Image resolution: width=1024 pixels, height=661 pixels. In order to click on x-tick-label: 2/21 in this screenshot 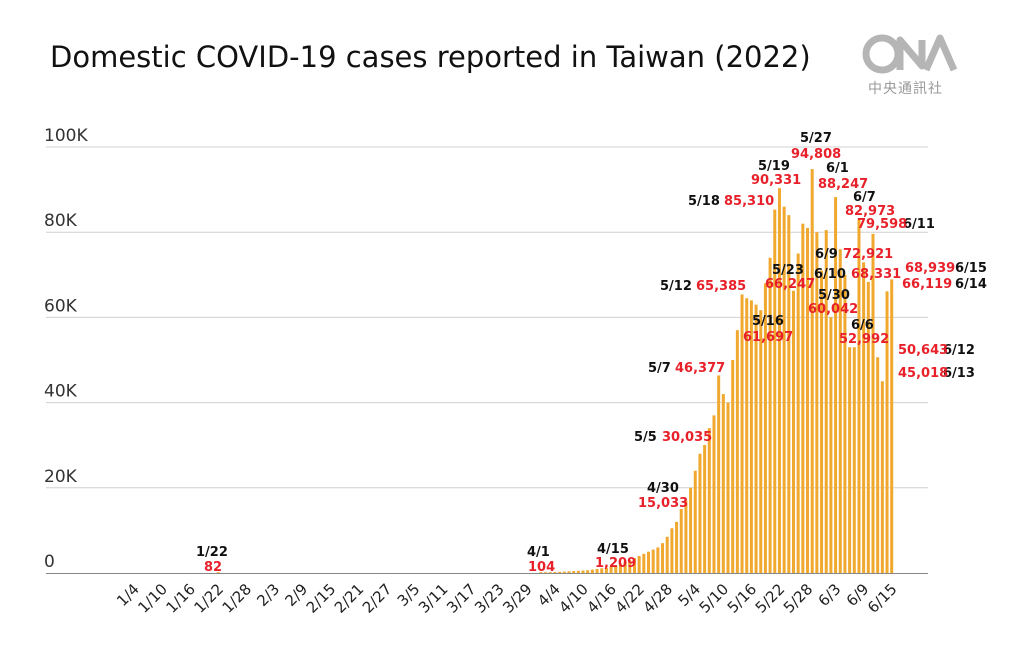, I will do `click(349, 598)`.